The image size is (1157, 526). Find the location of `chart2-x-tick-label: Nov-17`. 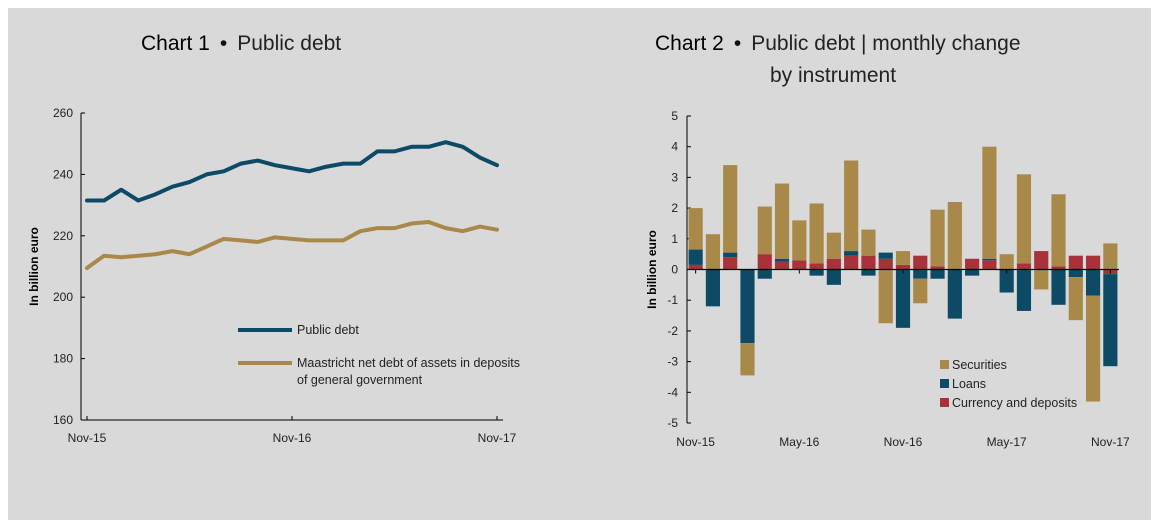

chart2-x-tick-label: Nov-17 is located at coordinates (1110, 442).